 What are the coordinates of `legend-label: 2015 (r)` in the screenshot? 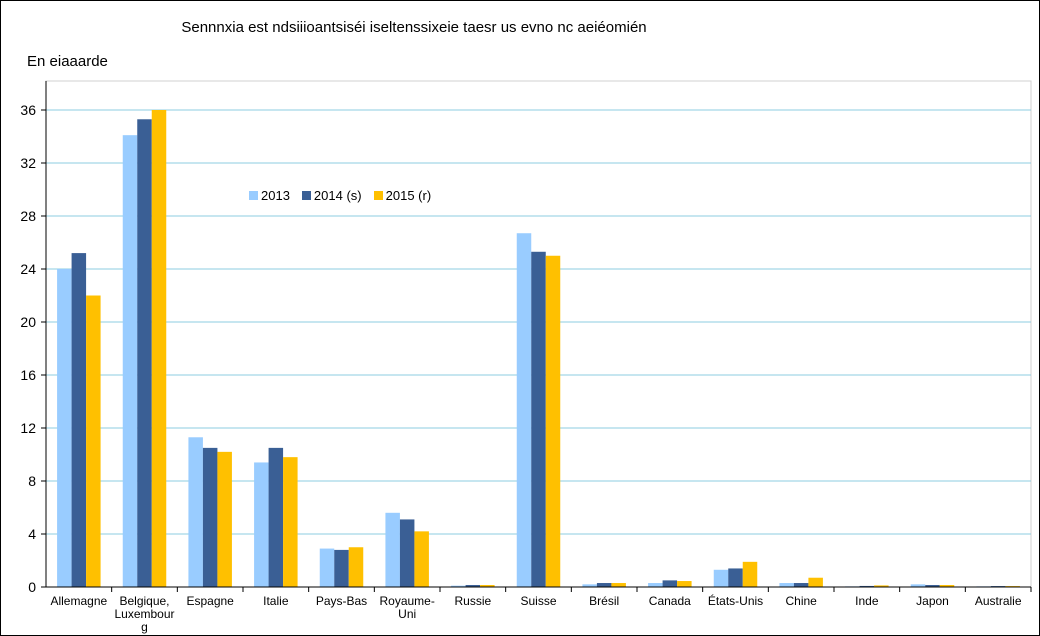 It's located at (408, 195).